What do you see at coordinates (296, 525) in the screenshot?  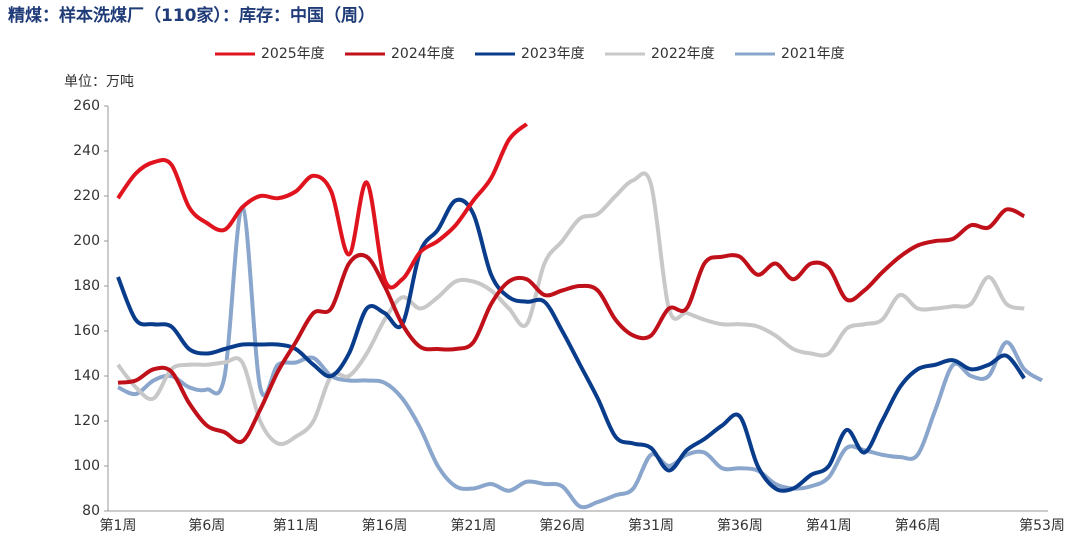 I see `x-tick-label: 第11周` at bounding box center [296, 525].